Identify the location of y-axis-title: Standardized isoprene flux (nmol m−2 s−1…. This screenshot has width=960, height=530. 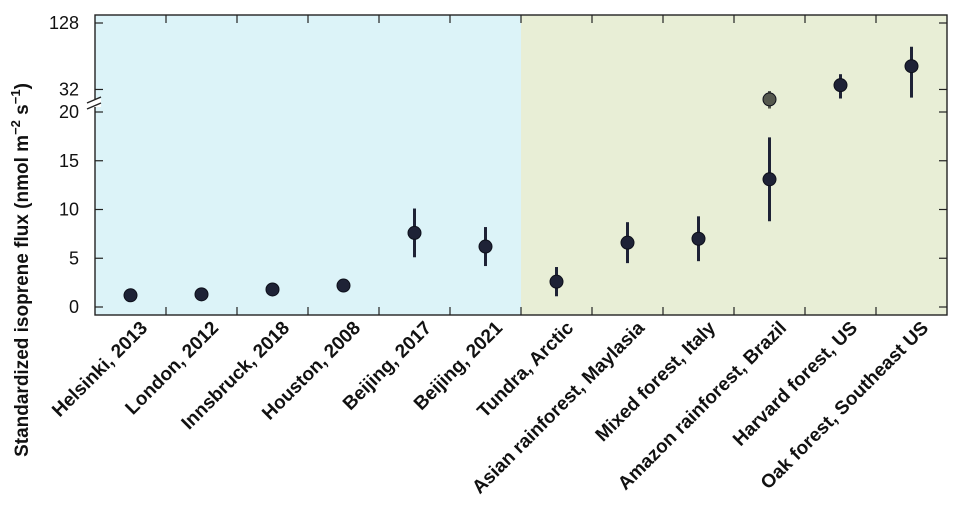
(20, 270).